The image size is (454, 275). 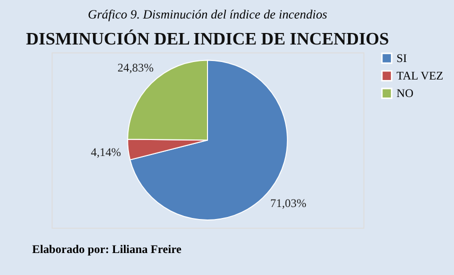 I want to click on data-label: 71,03%, so click(x=288, y=203).